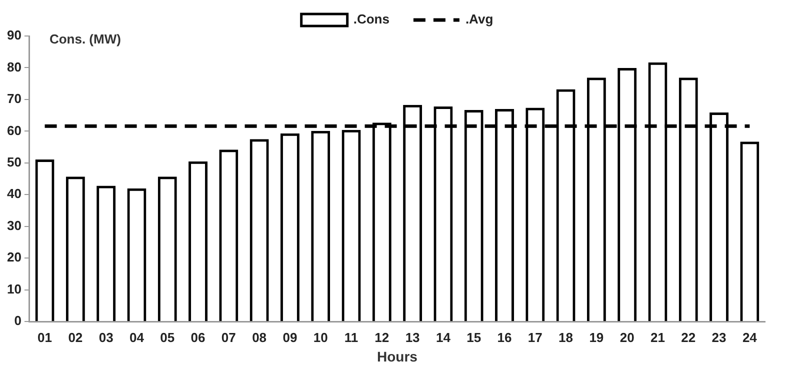 This screenshot has width=785, height=368. Describe the element at coordinates (106, 337) in the screenshot. I see `x-tick-label: 03` at that location.